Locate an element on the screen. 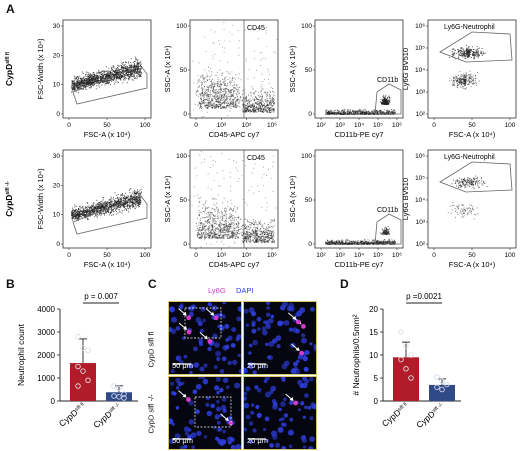 Image resolution: width=520 pixels, height=451 pixels. y-tick-label: 10² is located at coordinates (421, 244).